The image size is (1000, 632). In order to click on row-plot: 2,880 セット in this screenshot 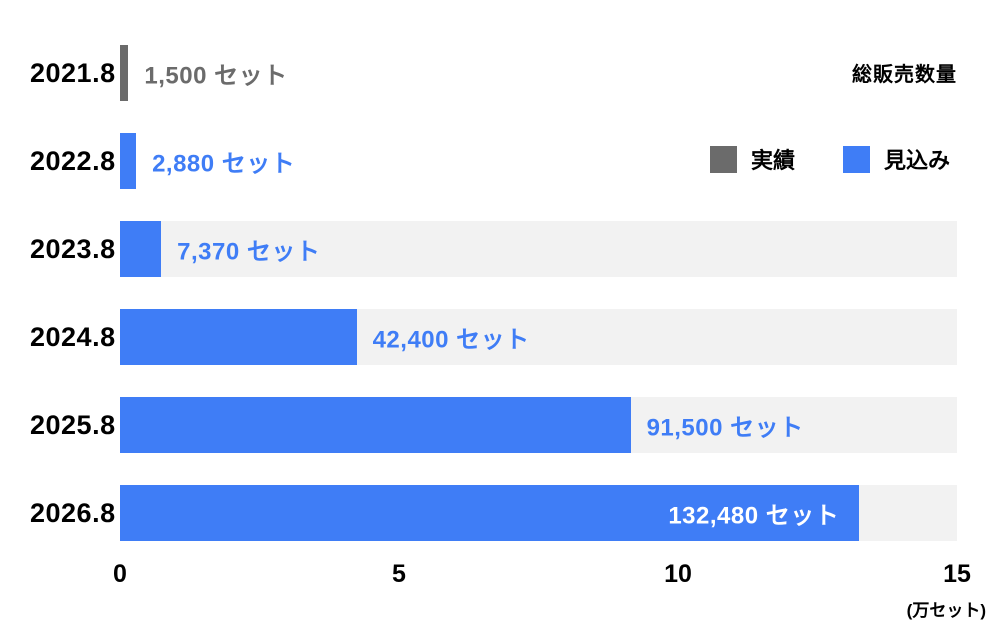, I will do `click(538, 161)`.